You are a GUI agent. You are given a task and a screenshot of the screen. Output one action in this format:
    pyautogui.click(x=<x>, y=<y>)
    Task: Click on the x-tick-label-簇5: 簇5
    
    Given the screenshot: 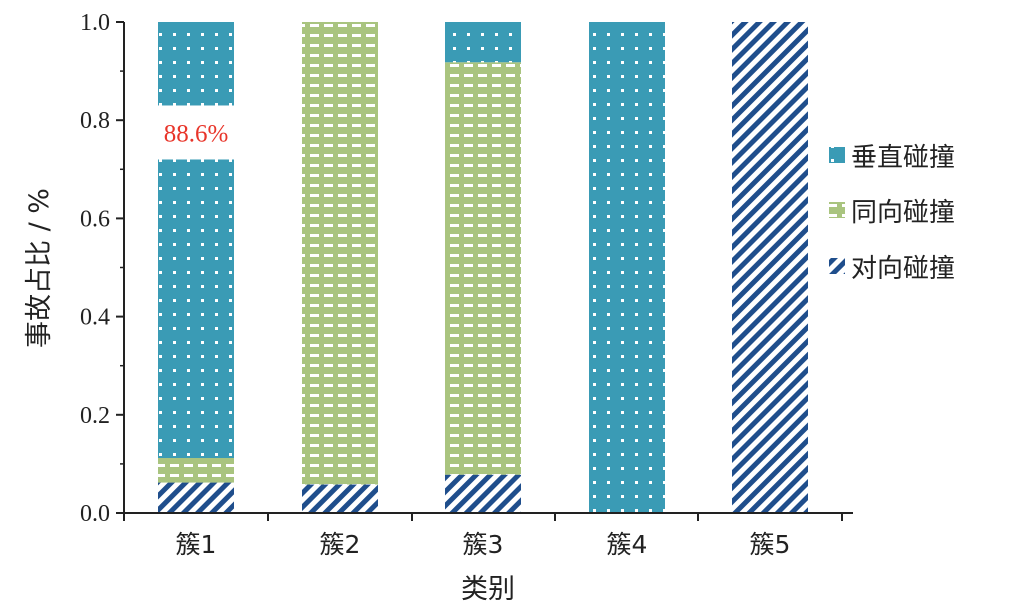 What is the action you would take?
    pyautogui.click(x=770, y=544)
    